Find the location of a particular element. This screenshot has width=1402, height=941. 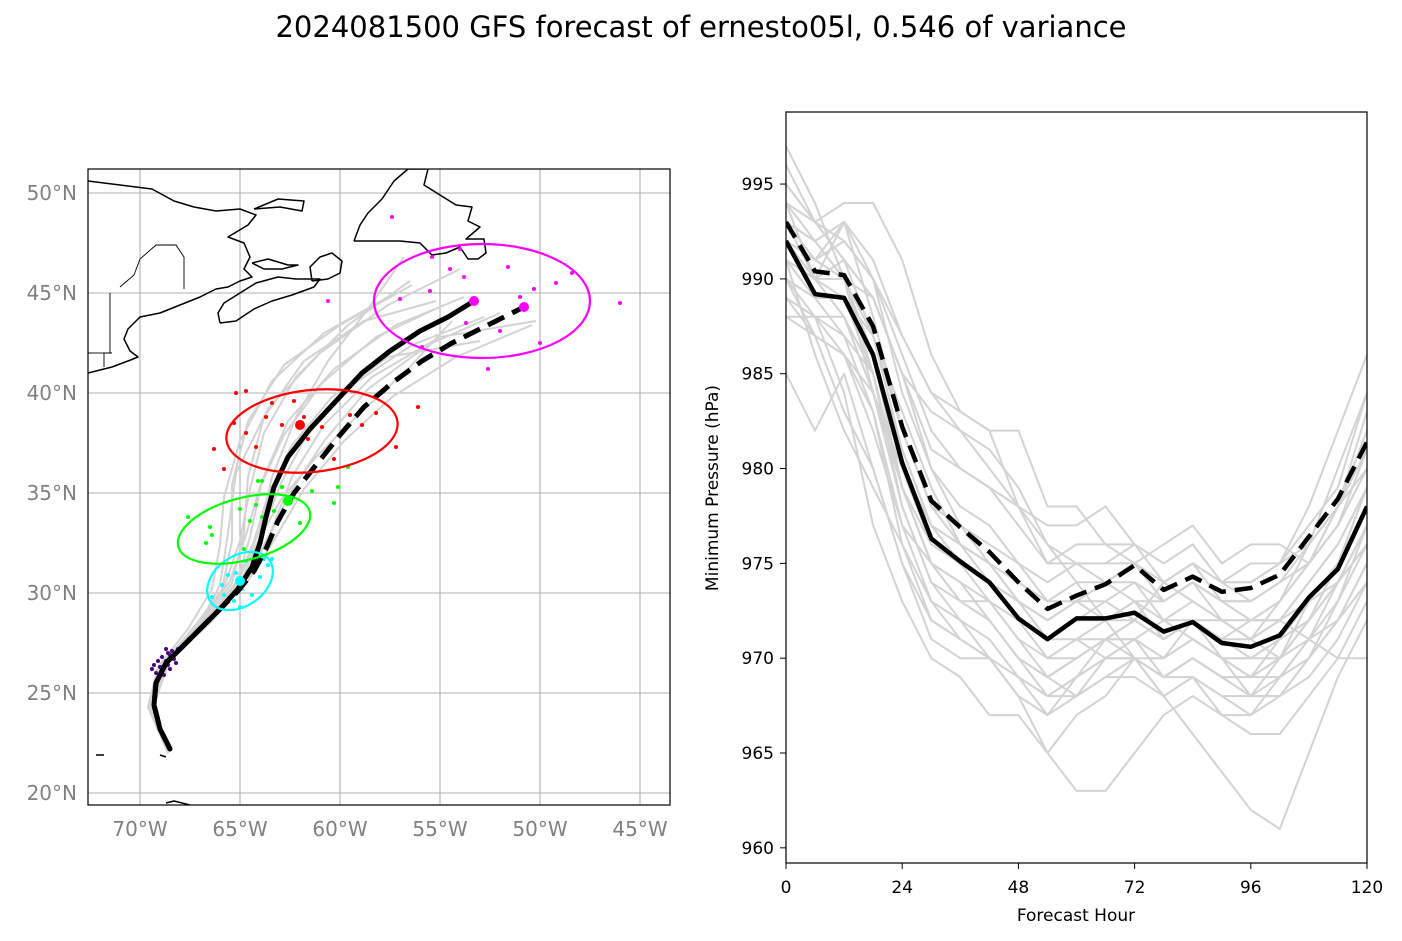

map-x-tick-label: 60°W is located at coordinates (339, 829).